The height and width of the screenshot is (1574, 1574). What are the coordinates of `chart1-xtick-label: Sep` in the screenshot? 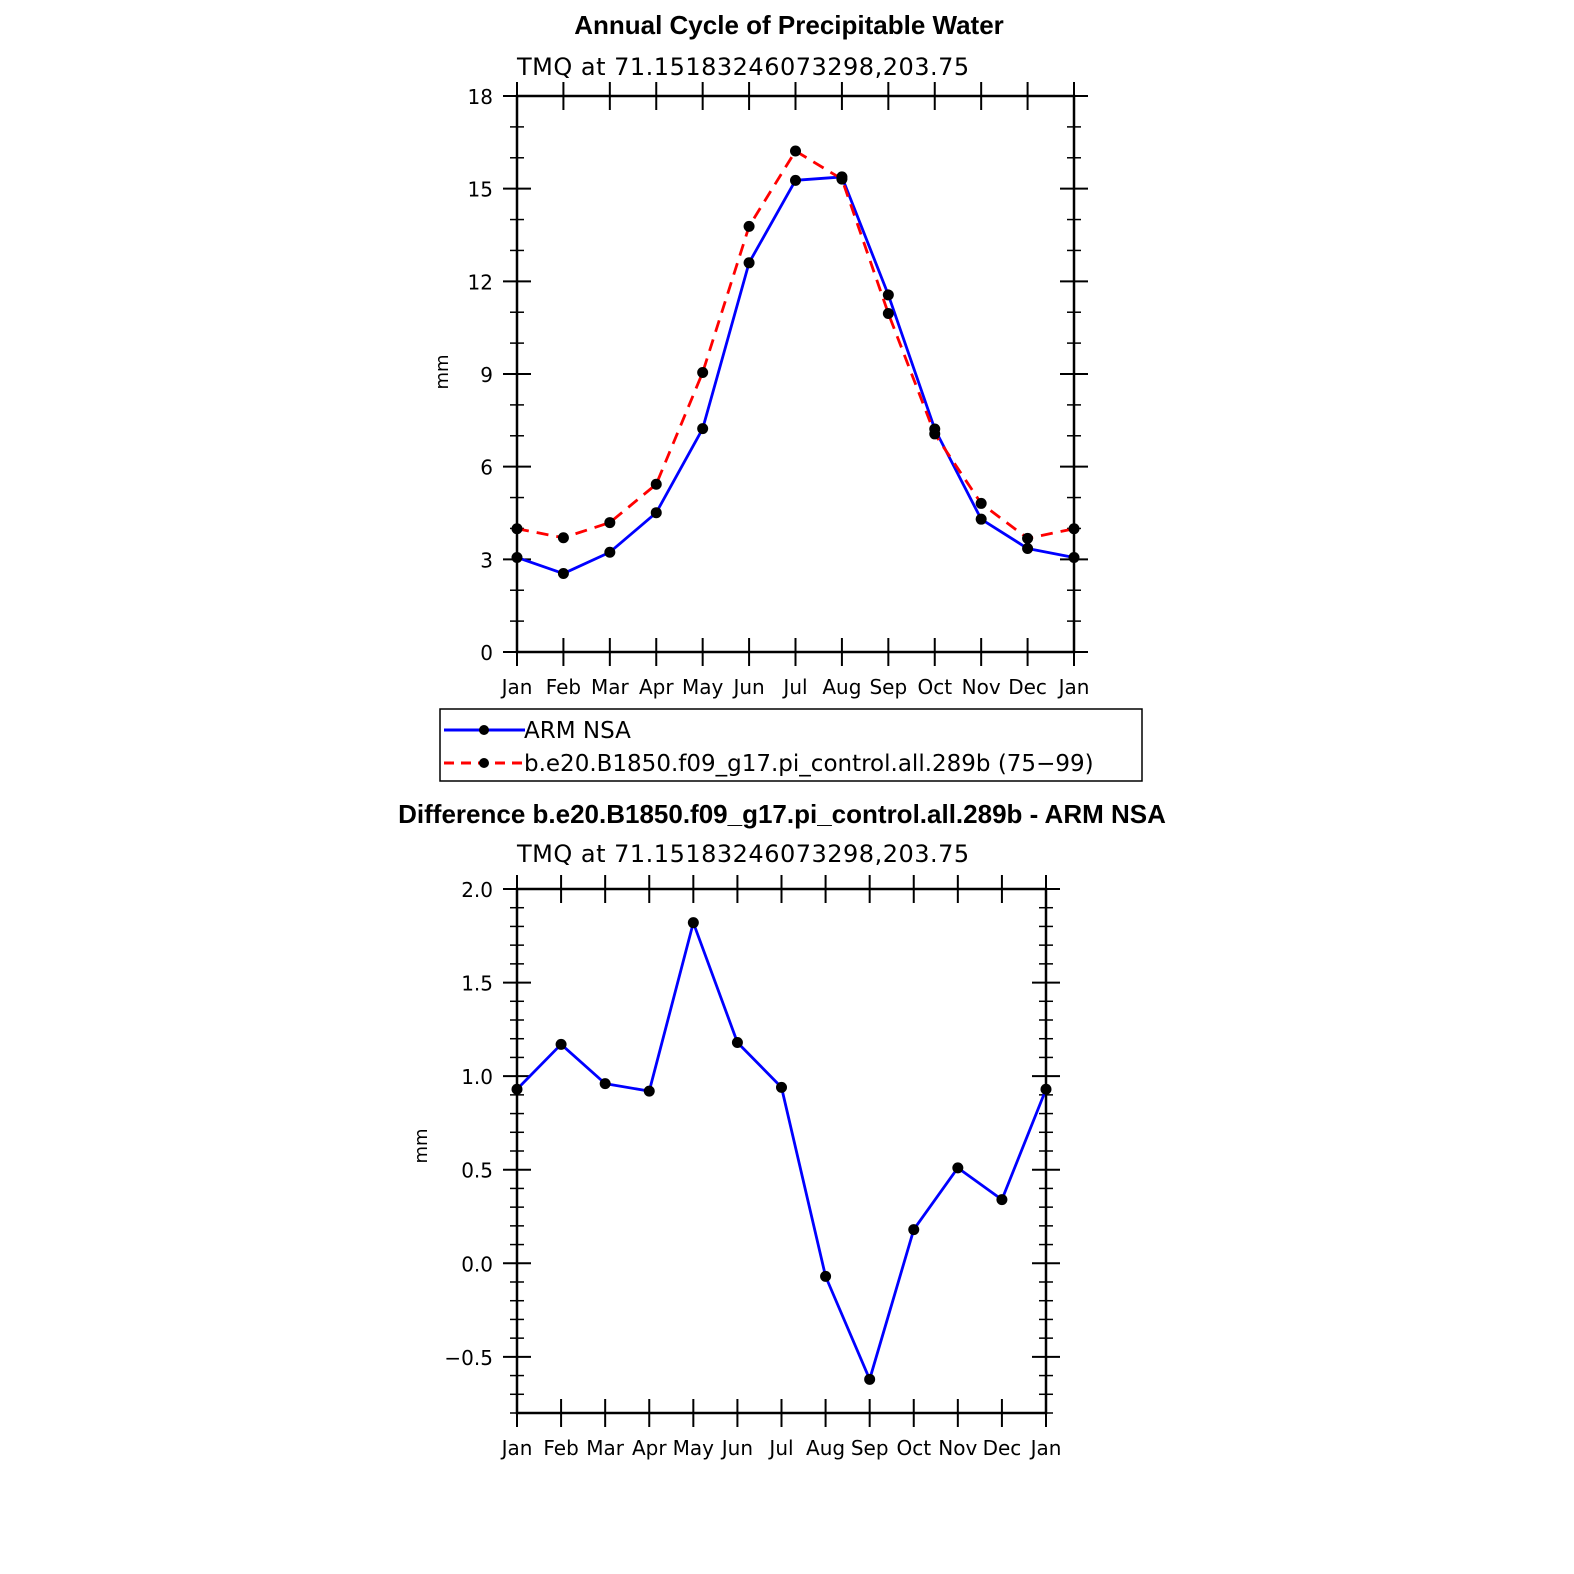 It's located at (888, 687).